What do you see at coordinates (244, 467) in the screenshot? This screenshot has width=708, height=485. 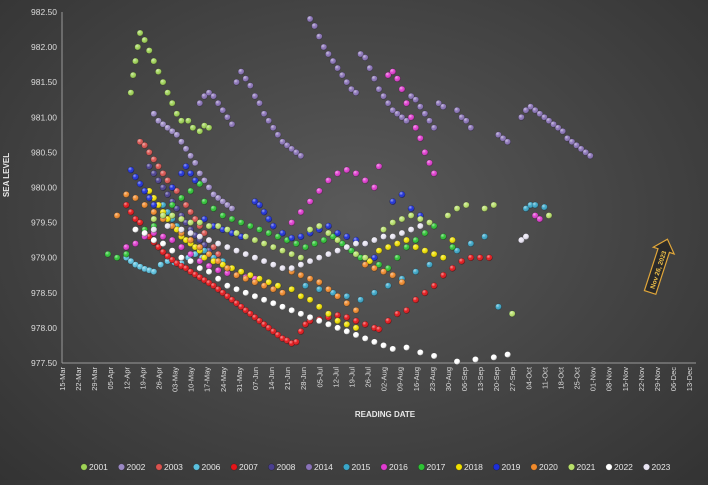 I see `legend-item-2007: 2007` at bounding box center [244, 467].